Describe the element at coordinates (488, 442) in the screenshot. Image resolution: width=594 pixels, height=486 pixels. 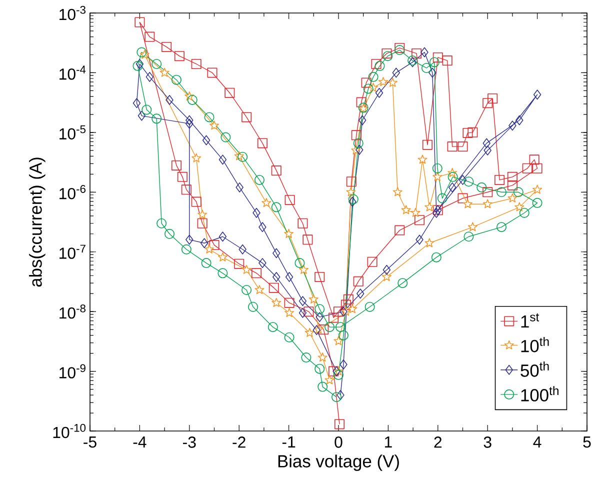
I see `x-tick-label: 3` at that location.